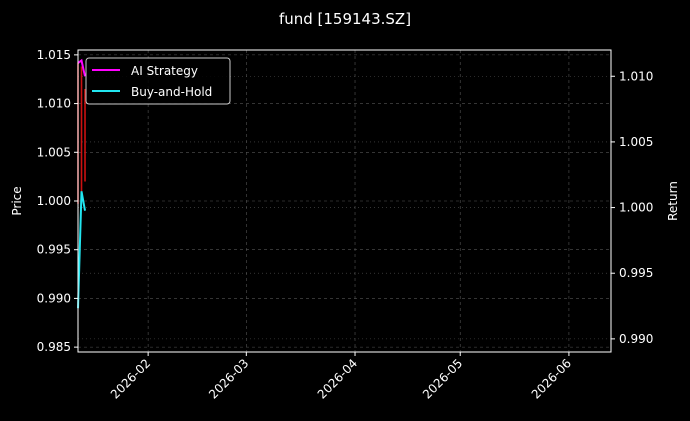 The image size is (690, 421). I want to click on y-right-tick-label: 1.005, so click(636, 142).